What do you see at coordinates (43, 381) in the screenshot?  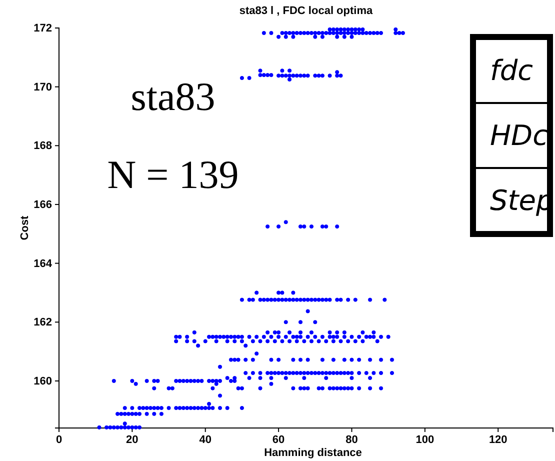 I see `y-tick-label: 160` at bounding box center [43, 381].